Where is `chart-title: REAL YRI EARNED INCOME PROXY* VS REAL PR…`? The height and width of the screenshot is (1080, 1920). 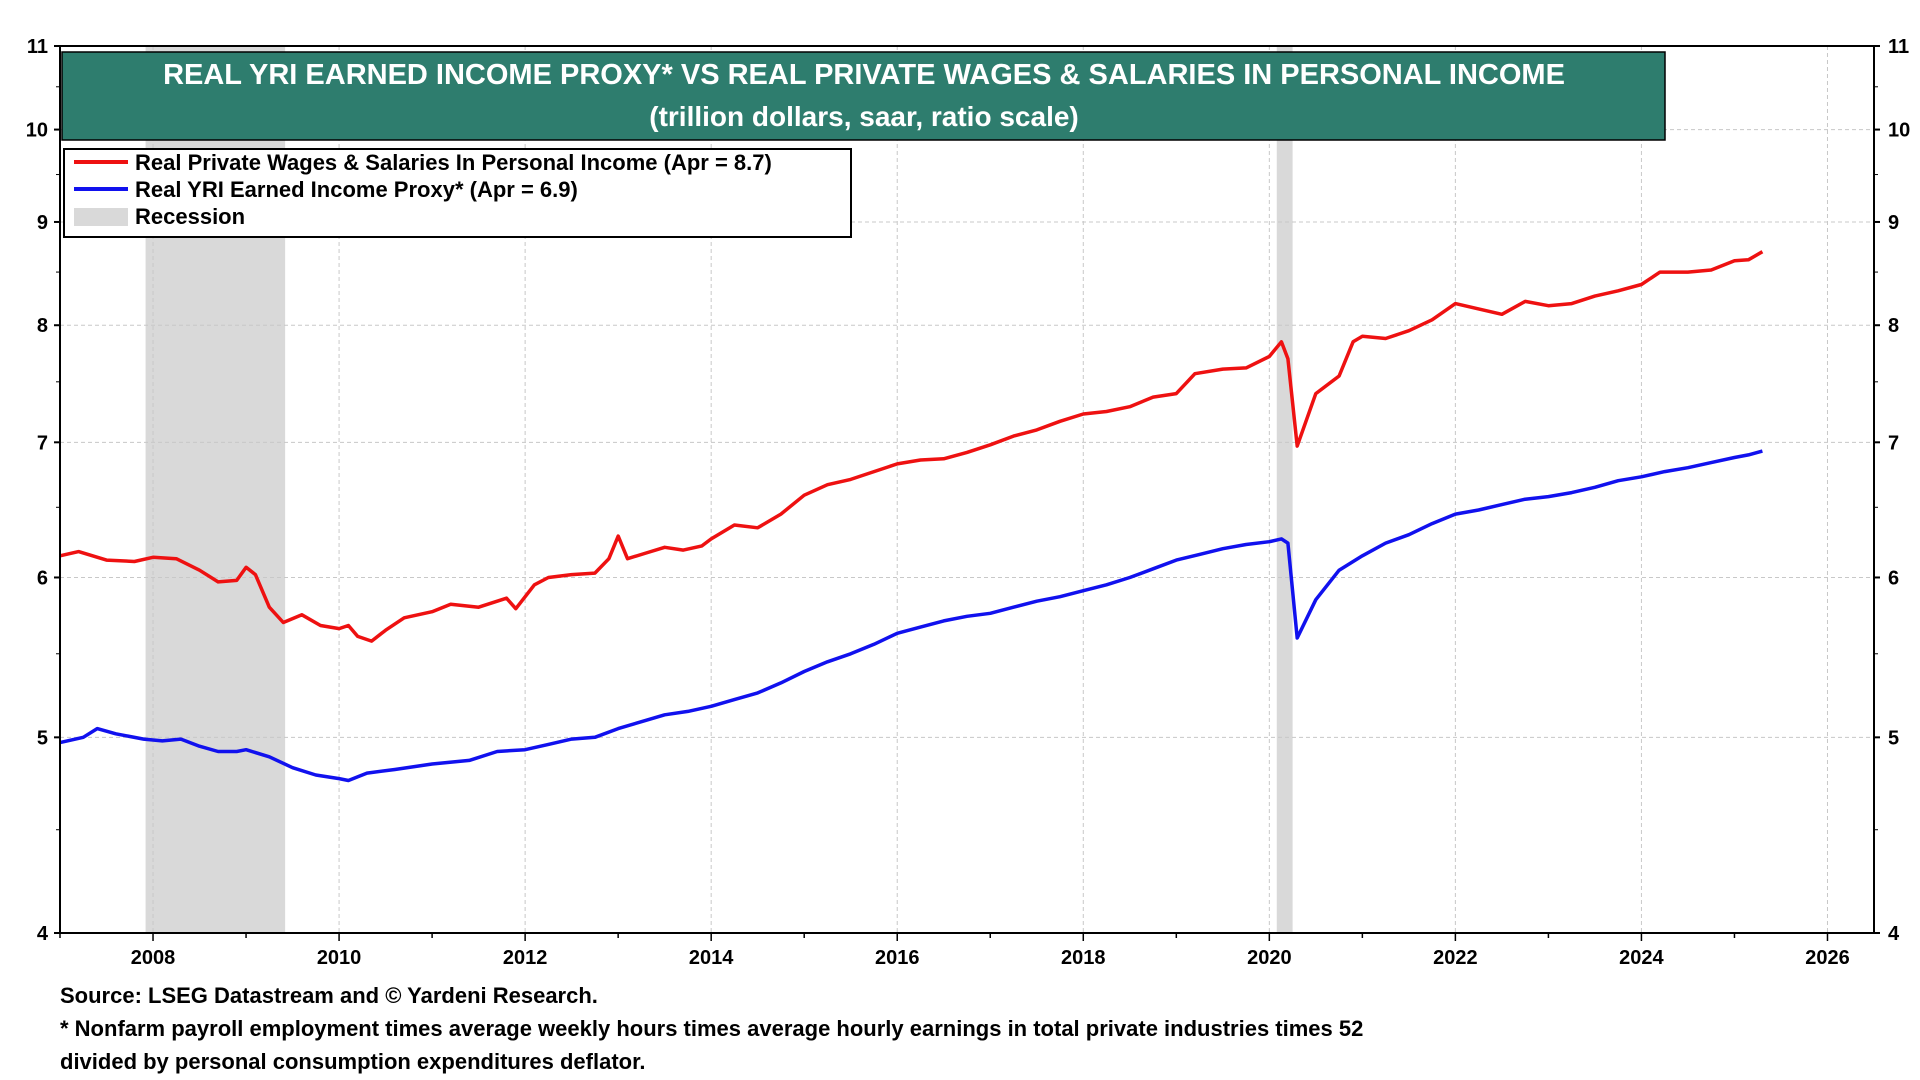
chart-title: REAL YRI EARNED INCOME PROXY* VS REAL PR… is located at coordinates (864, 75).